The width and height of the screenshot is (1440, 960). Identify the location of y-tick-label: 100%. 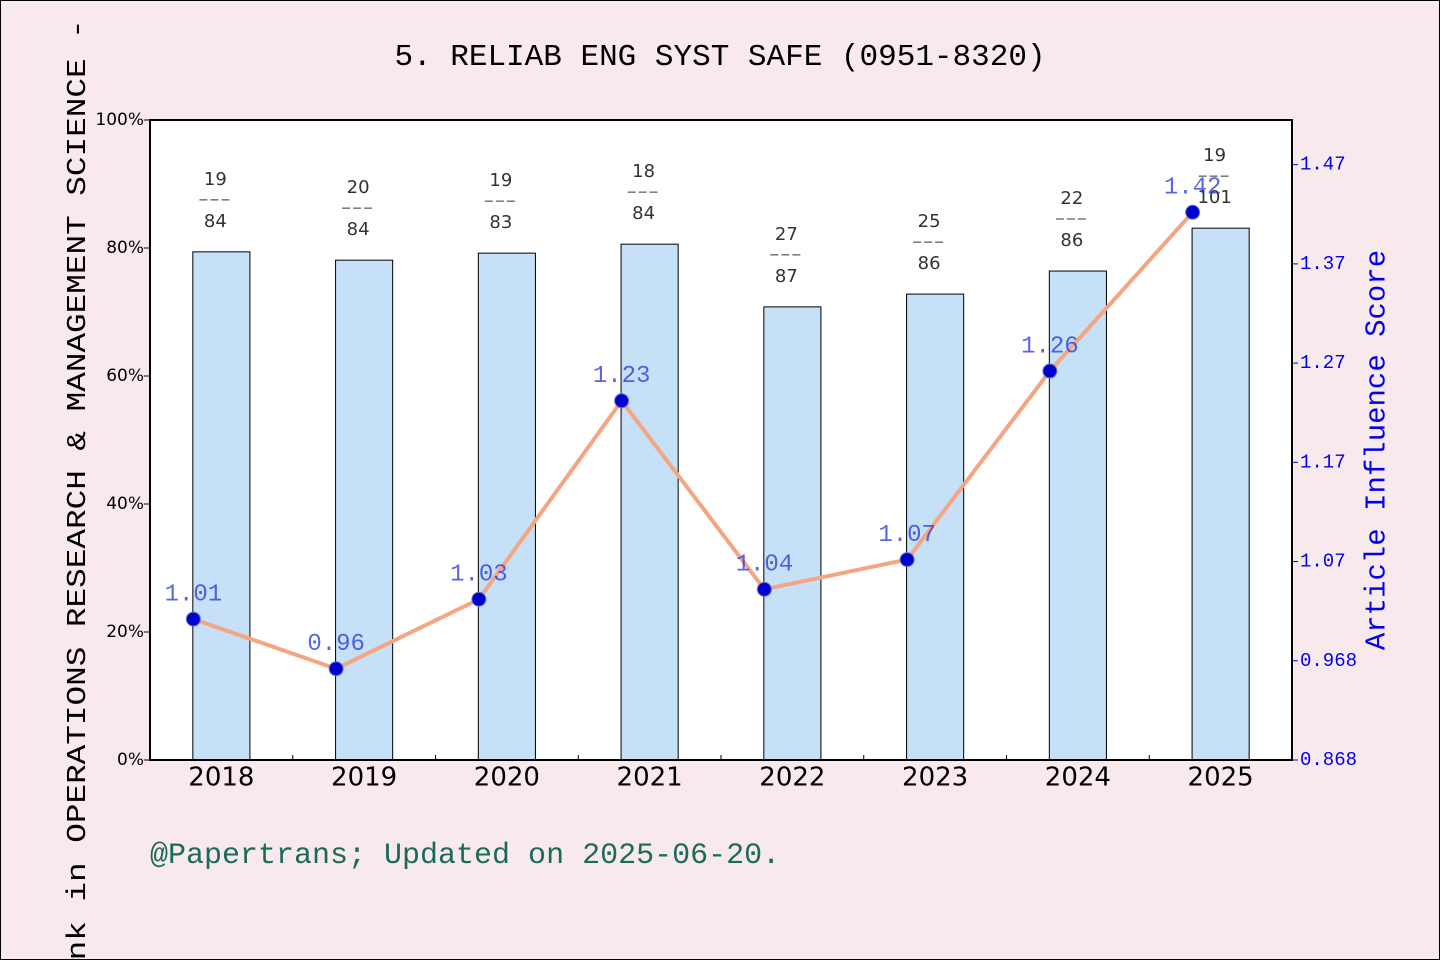
(119, 120).